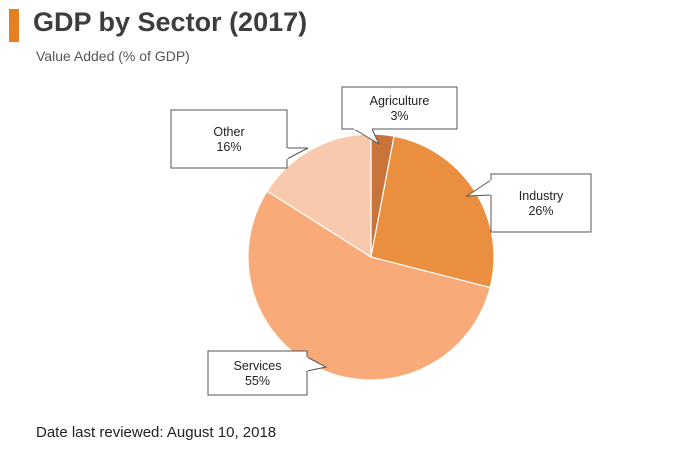  What do you see at coordinates (113, 56) in the screenshot?
I see `chart-subtitle: Value Added (% of GDP)` at bounding box center [113, 56].